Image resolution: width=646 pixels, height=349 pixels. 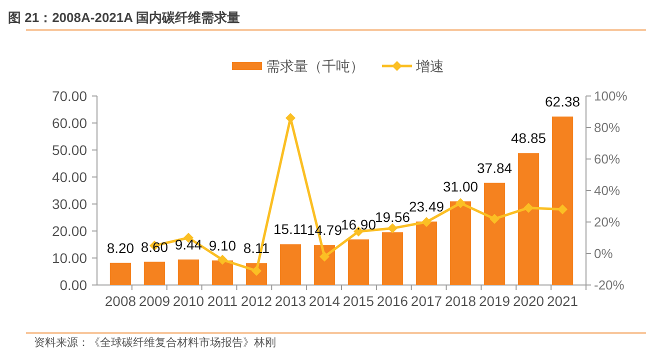 I want to click on y-tick-label: 70.00, so click(x=70, y=96).